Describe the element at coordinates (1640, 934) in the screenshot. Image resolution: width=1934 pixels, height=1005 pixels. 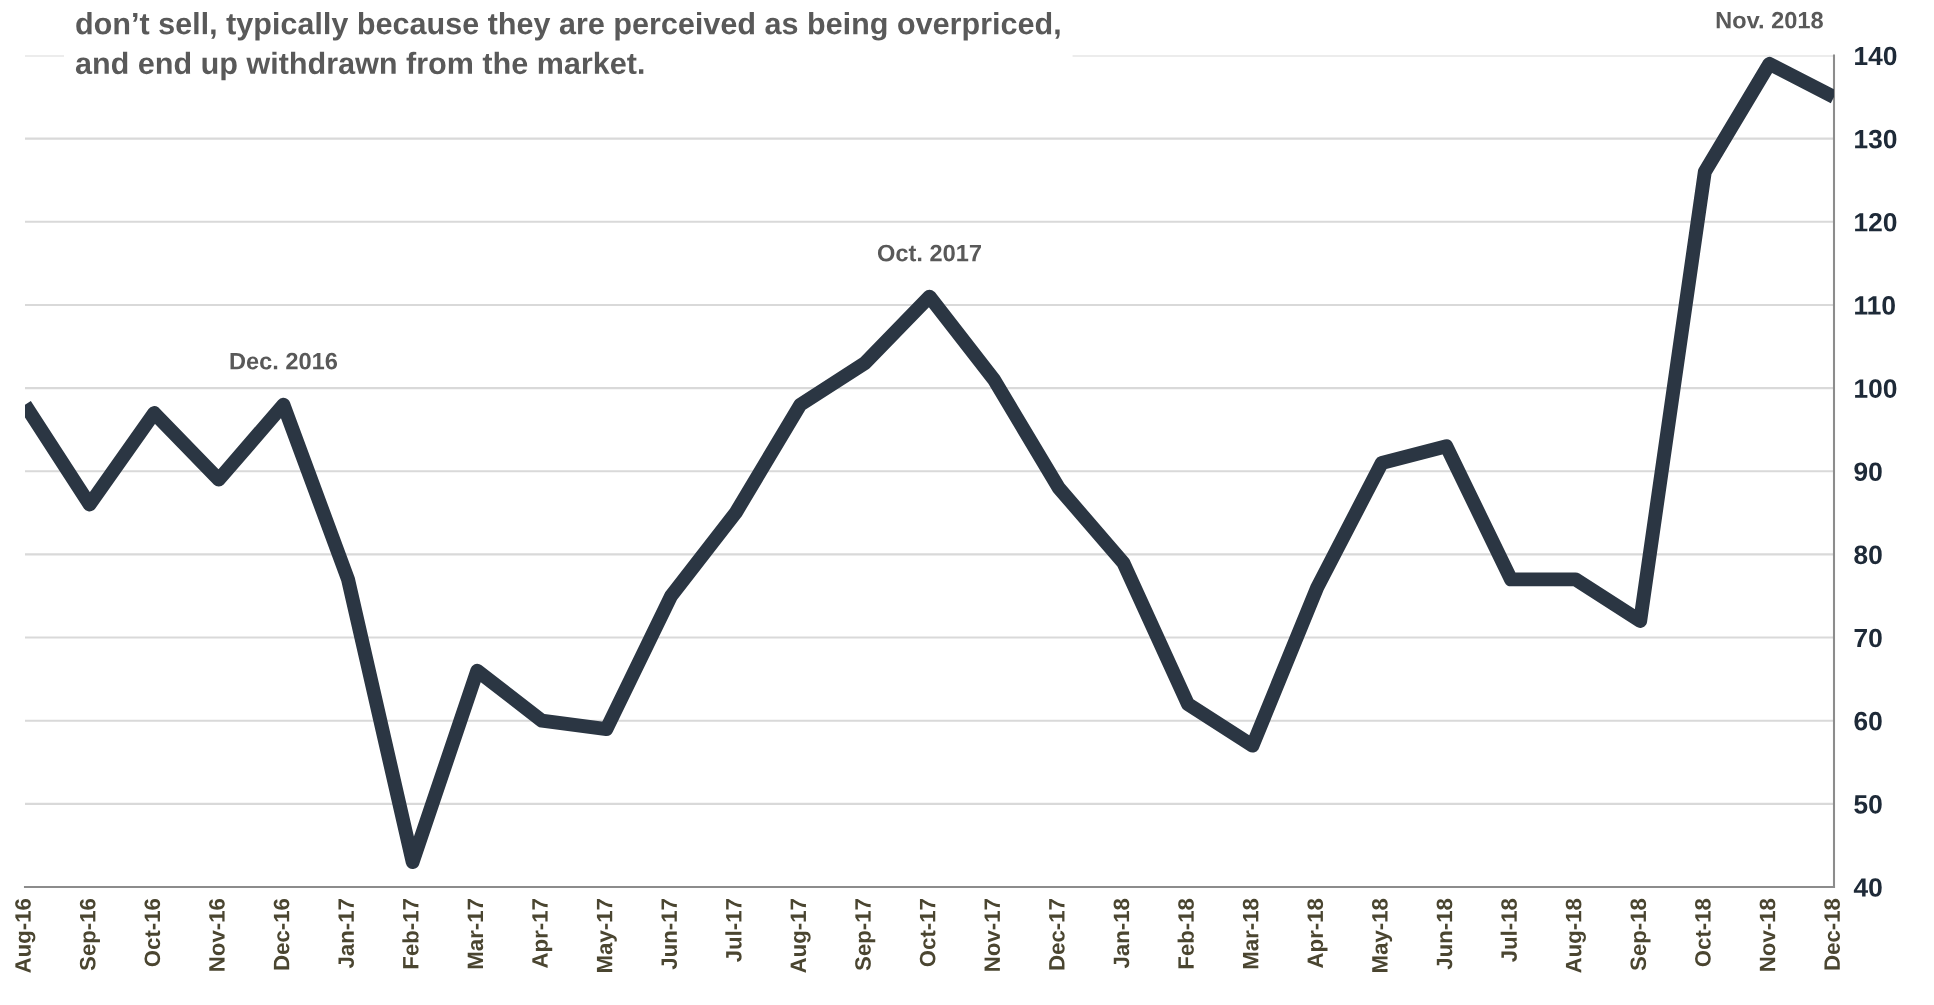
I see `x-tick-label: Sep-18` at that location.